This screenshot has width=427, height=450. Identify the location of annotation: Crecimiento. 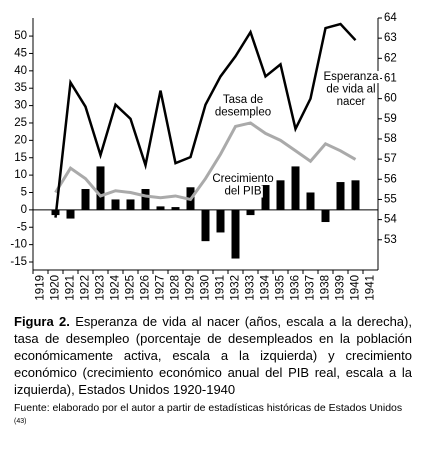
(242, 179).